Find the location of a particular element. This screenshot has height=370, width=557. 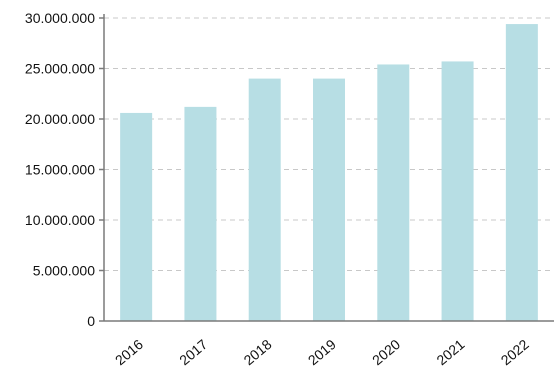

x-tick-label: 2021 is located at coordinates (450, 352).